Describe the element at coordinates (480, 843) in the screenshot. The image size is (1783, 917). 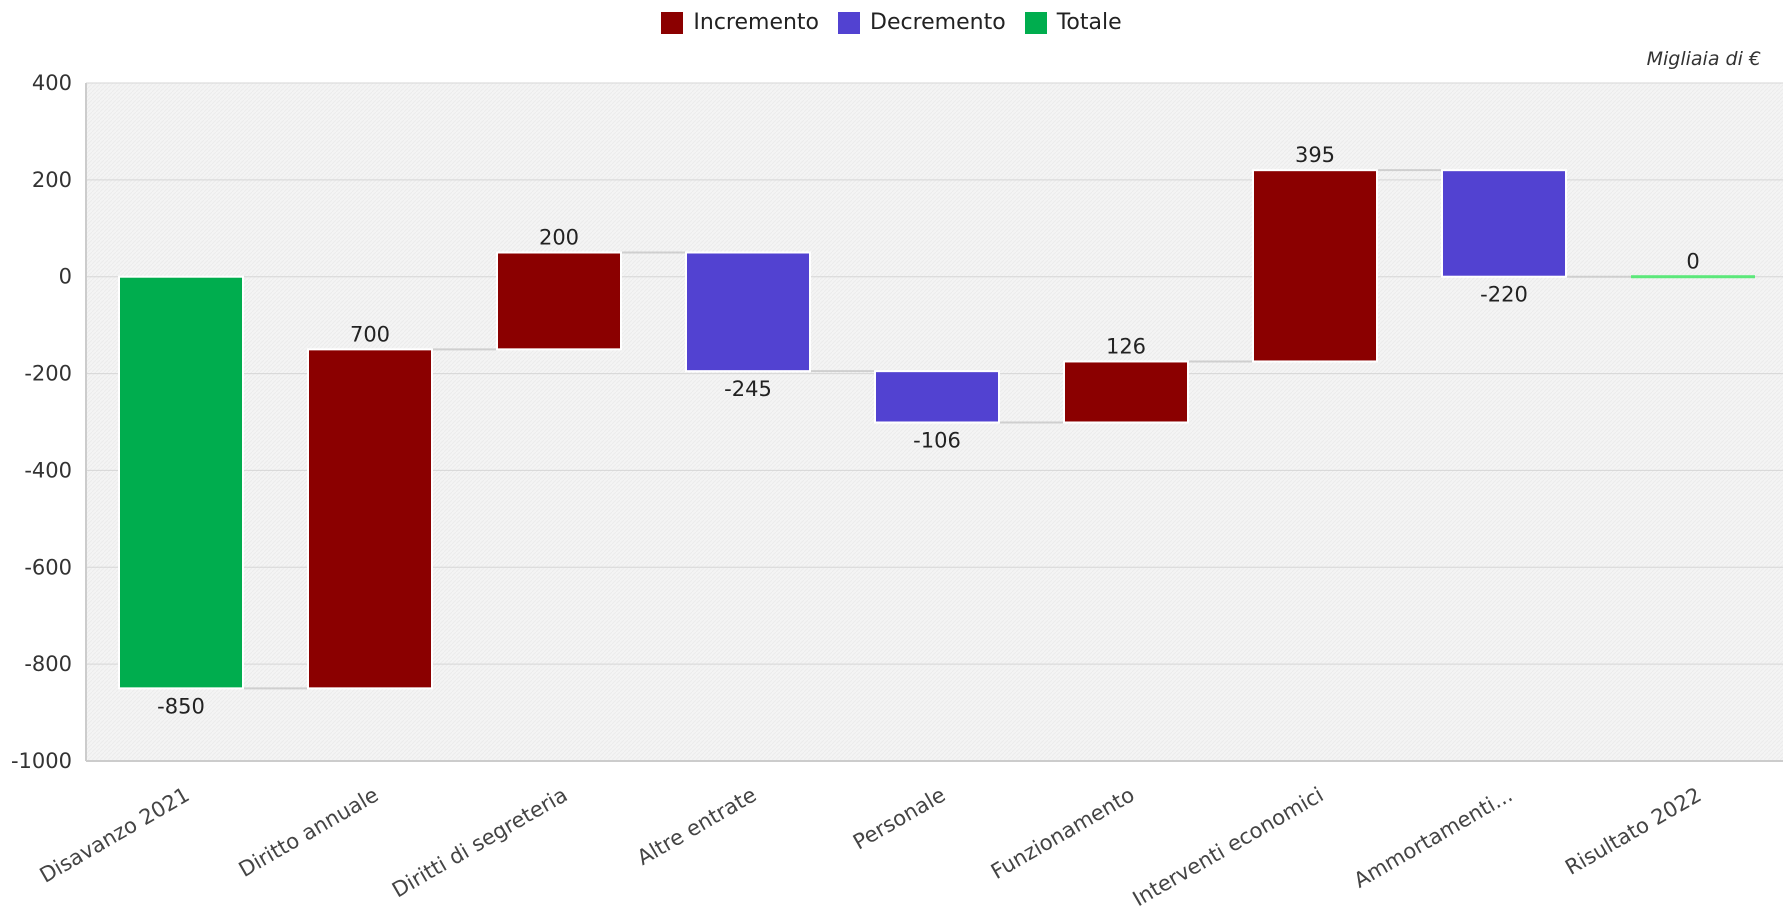
I see `x-tick-label: Diritti di segreteria` at that location.